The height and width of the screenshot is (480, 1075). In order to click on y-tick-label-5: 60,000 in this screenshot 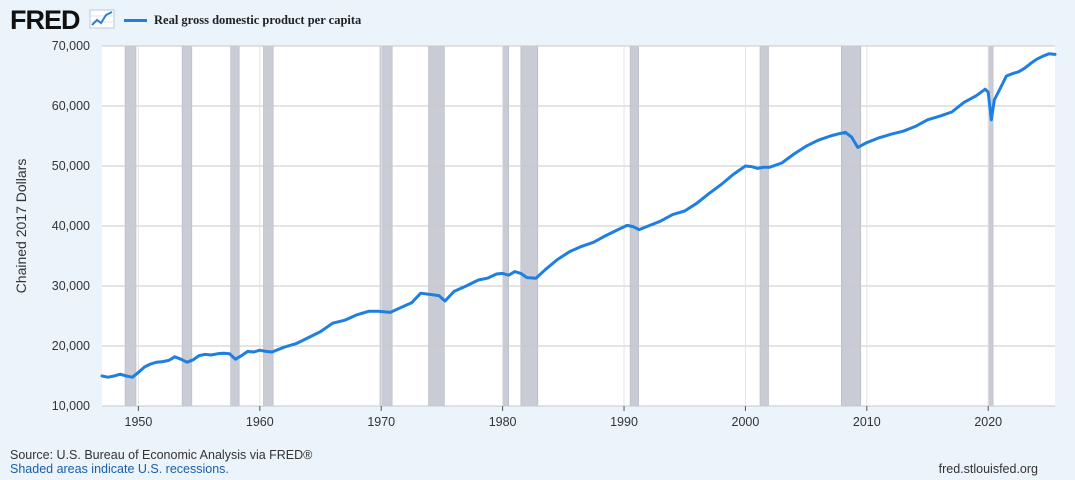, I will do `click(71, 106)`.